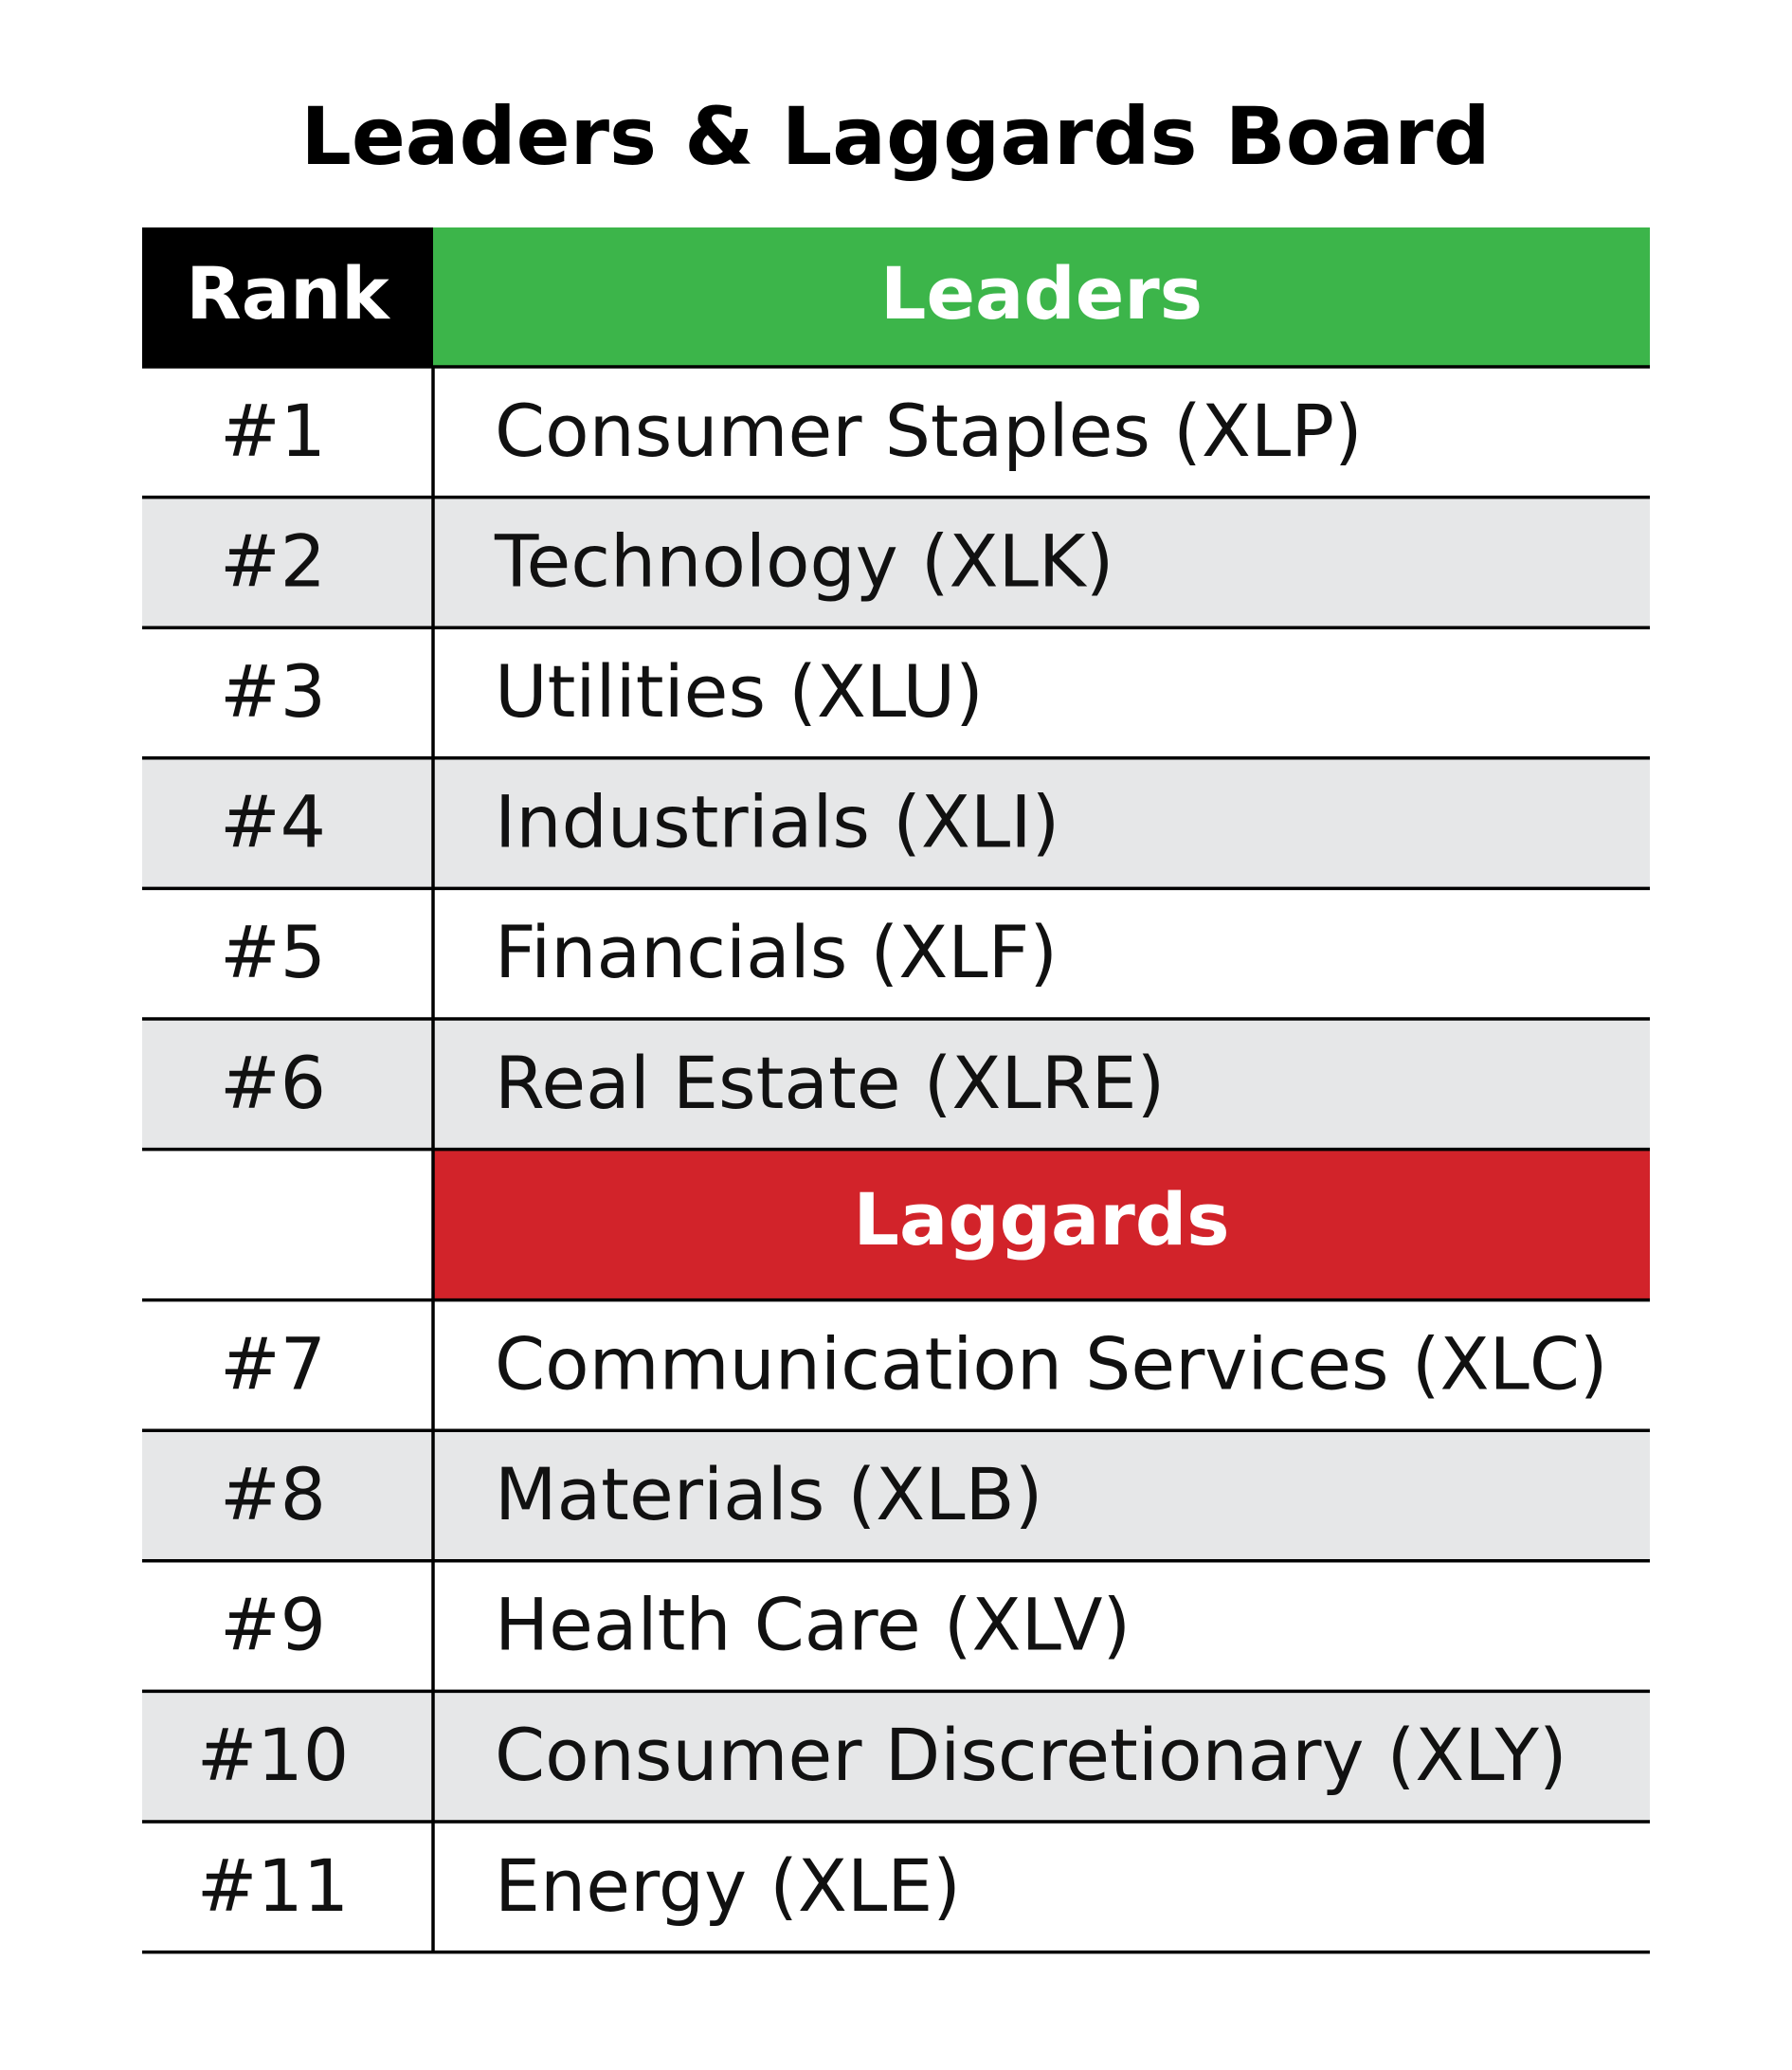  I want to click on rank-cell: #11, so click(273, 1885).